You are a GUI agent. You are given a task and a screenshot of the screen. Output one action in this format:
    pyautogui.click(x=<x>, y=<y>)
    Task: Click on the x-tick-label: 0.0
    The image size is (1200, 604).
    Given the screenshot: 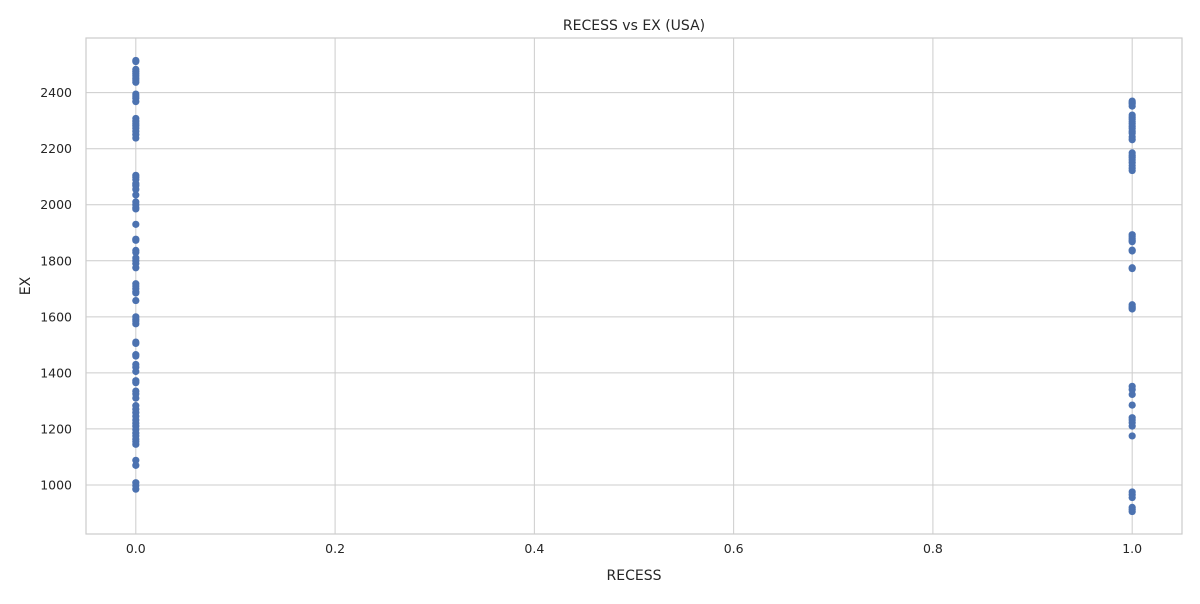 What is the action you would take?
    pyautogui.click(x=136, y=548)
    